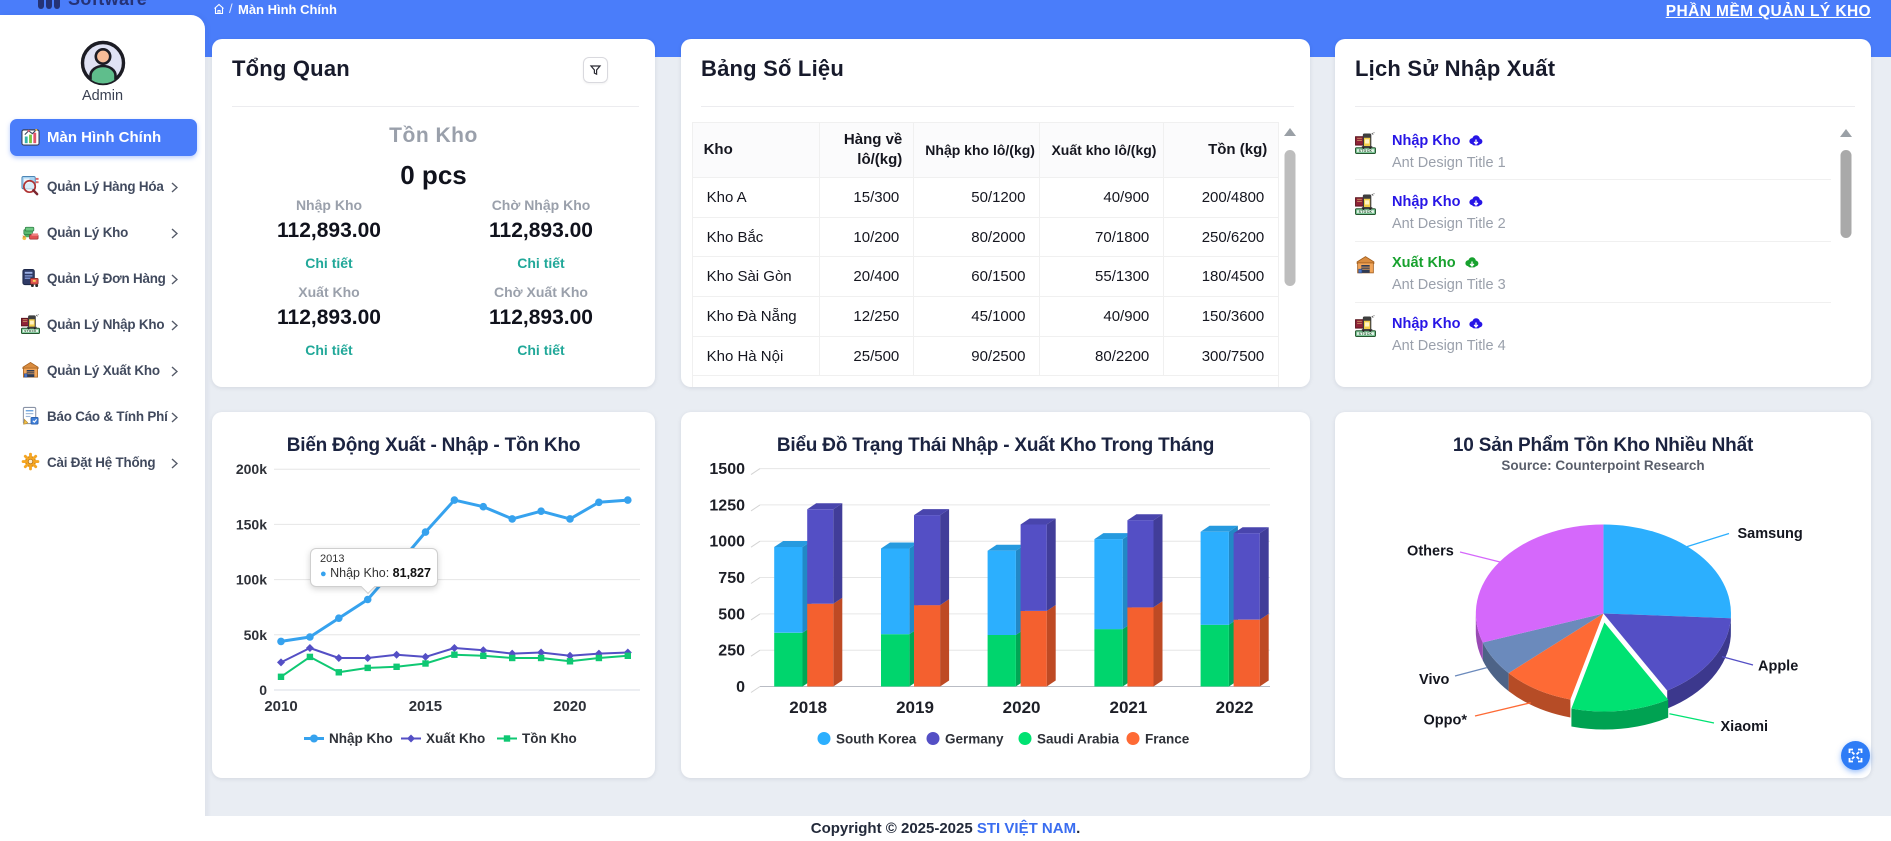  I want to click on svg-text: 1000, so click(727, 542).